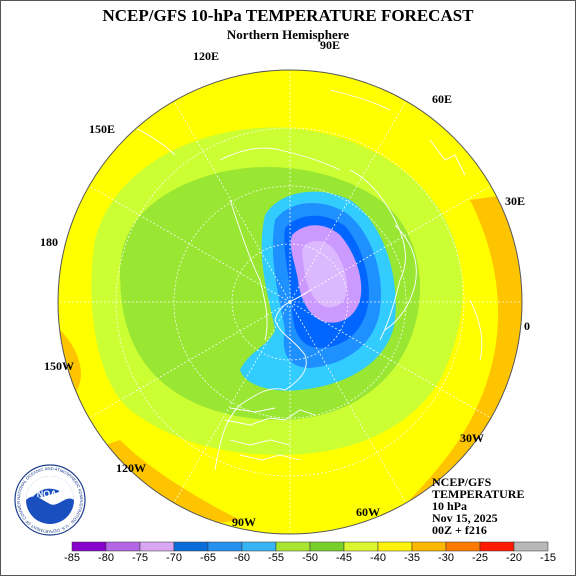  I want to click on map-title: NCEP/GFS 10-hPa TEMPERATURE FORECAST, so click(288, 15).